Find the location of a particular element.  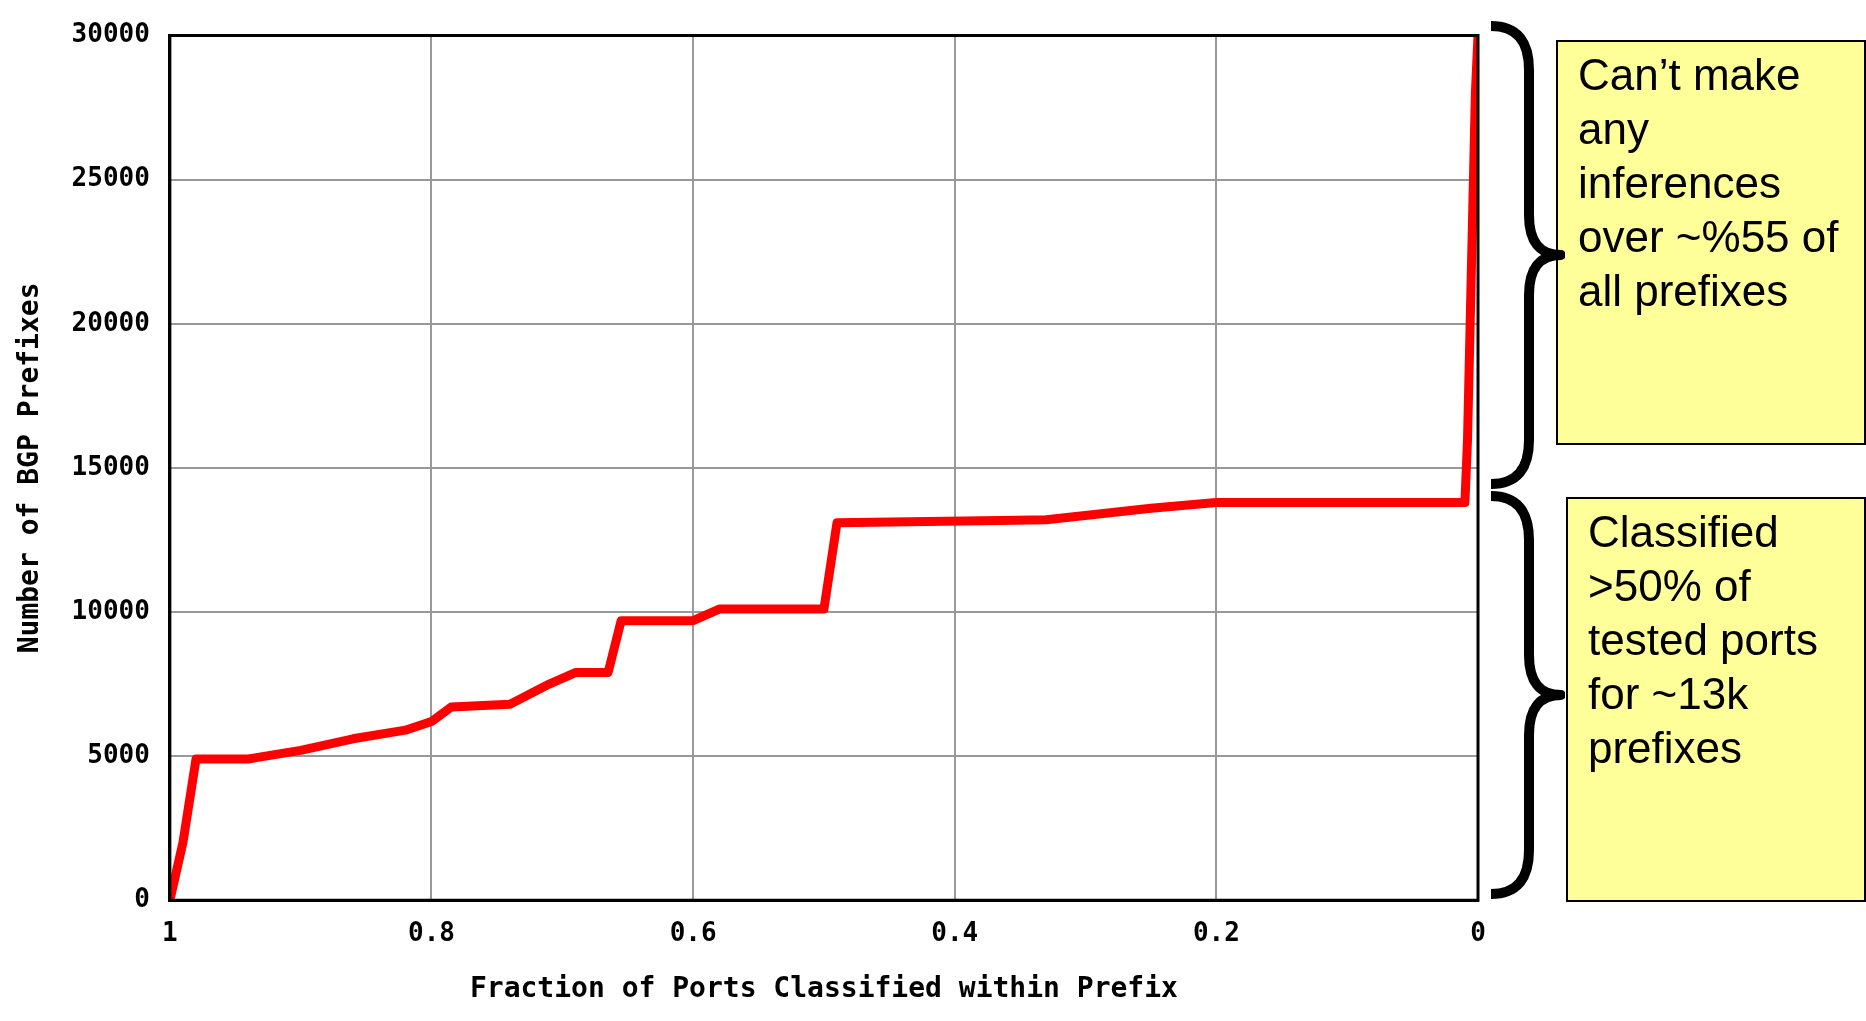

y-tick-label: 10000 is located at coordinates (110, 609).